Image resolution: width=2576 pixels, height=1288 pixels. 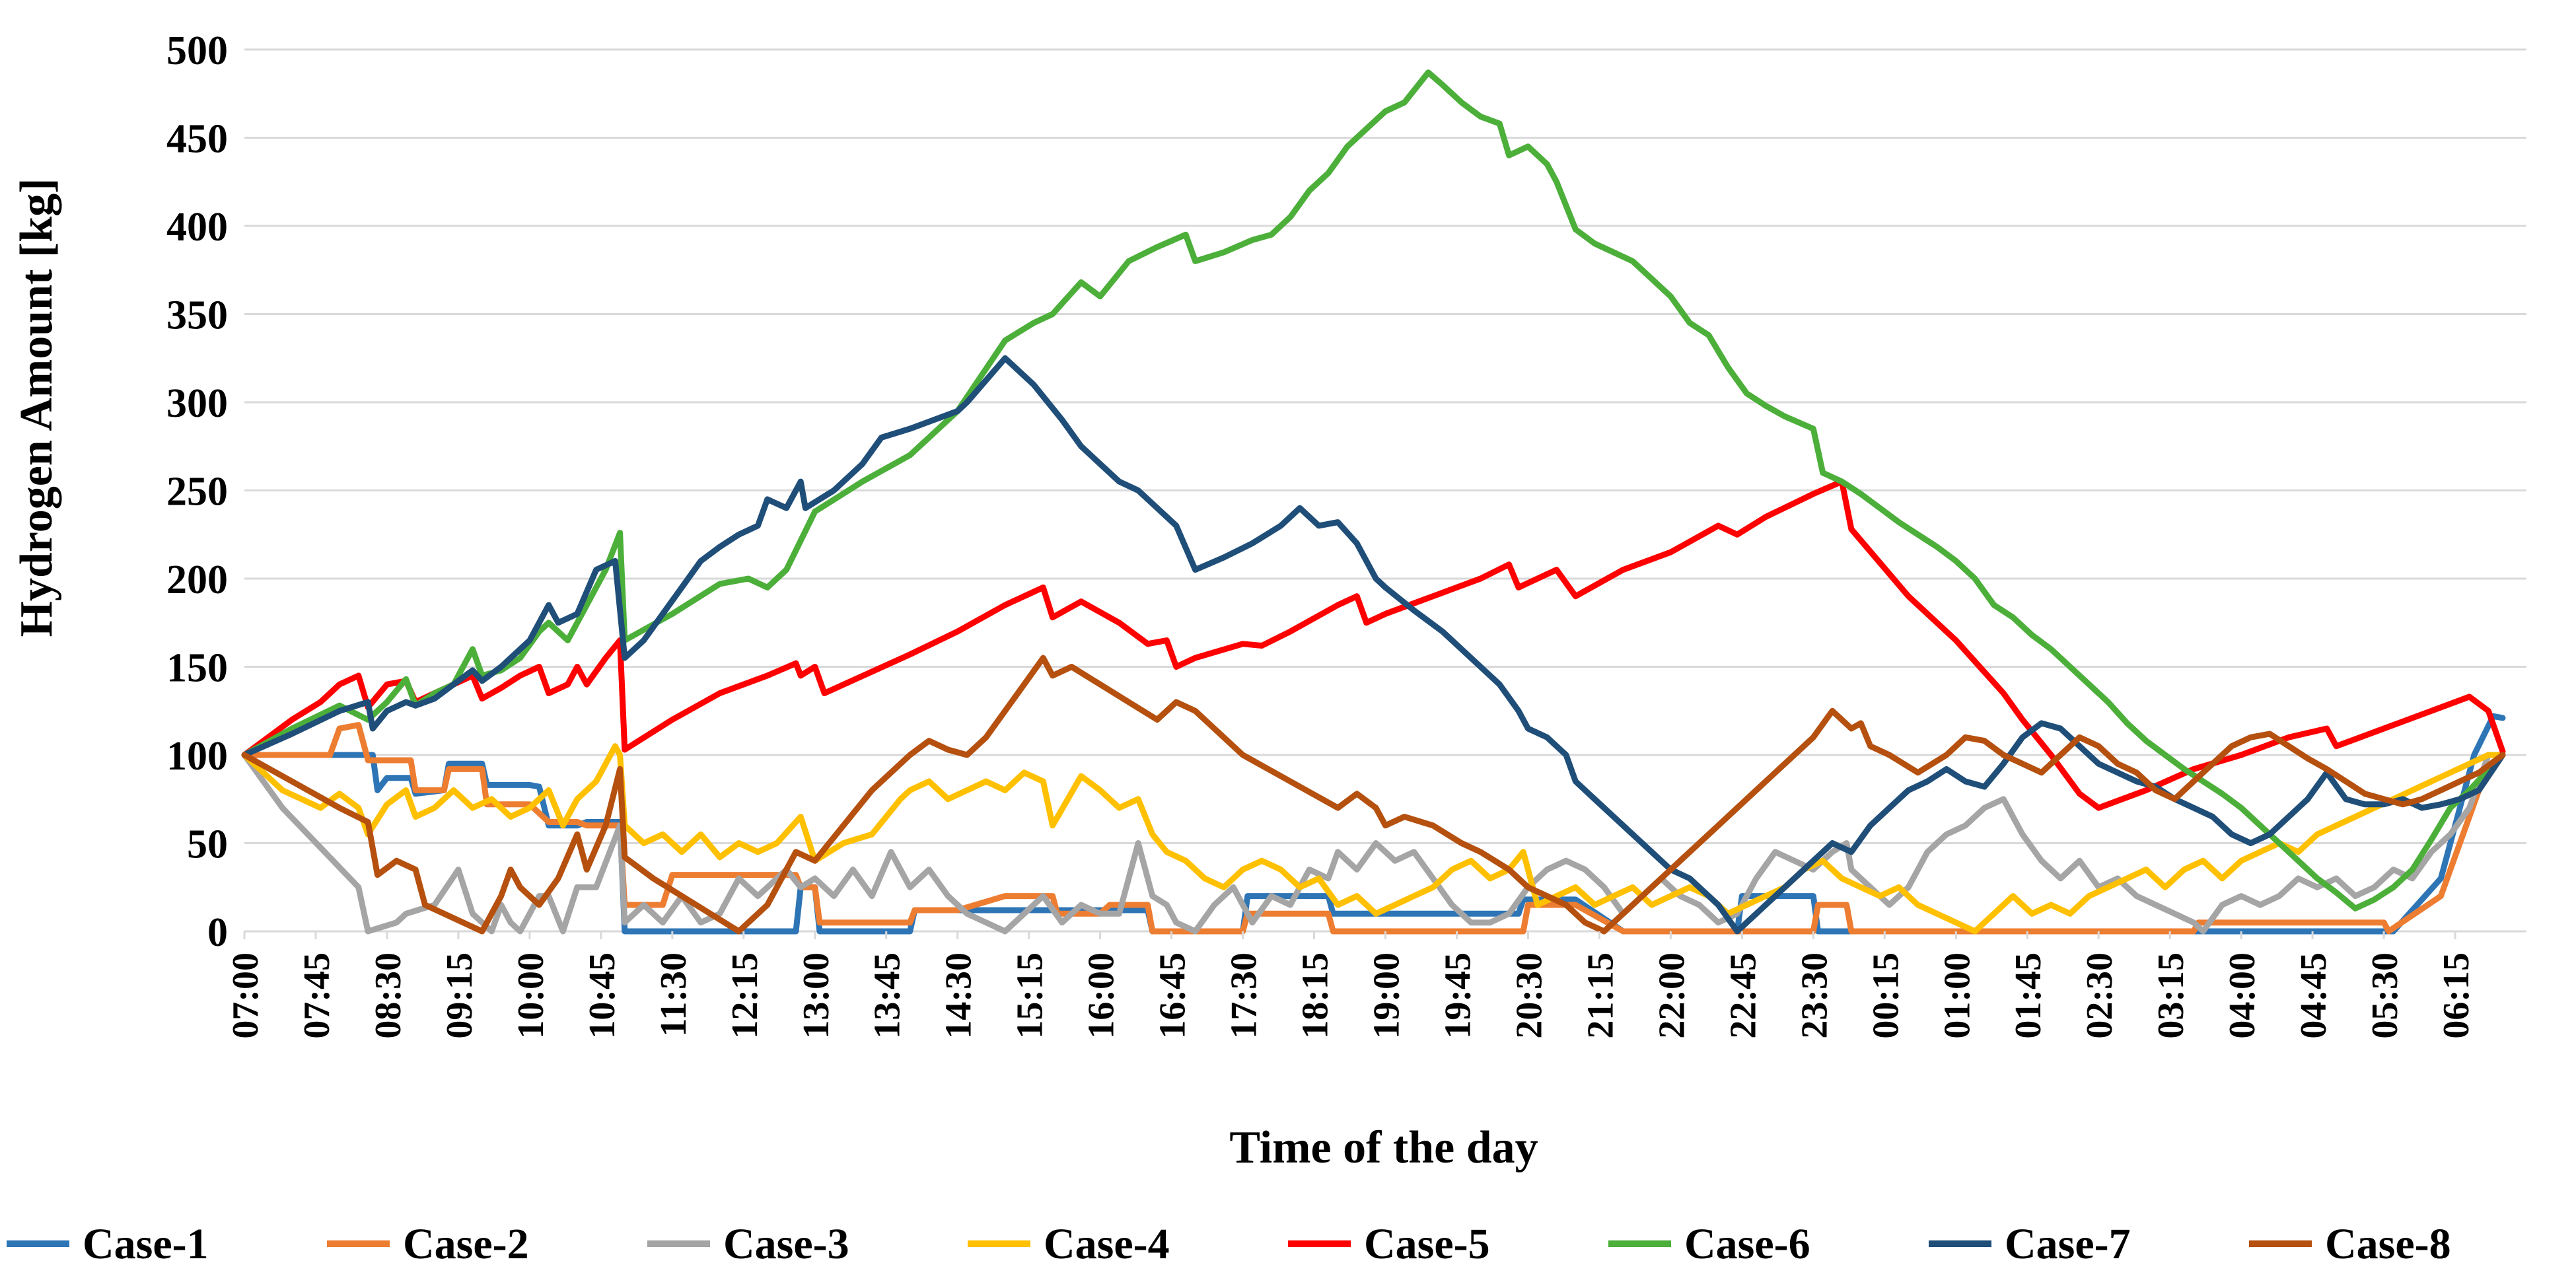 I want to click on legend-item-case-3: Case-3, so click(x=748, y=1244).